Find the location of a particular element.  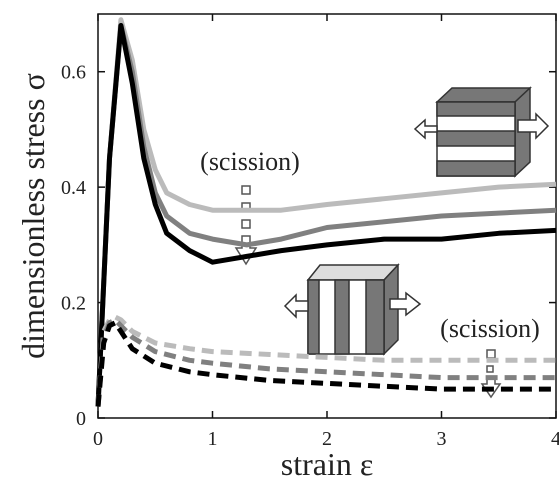

x-tick-label: 0 is located at coordinates (98, 439).